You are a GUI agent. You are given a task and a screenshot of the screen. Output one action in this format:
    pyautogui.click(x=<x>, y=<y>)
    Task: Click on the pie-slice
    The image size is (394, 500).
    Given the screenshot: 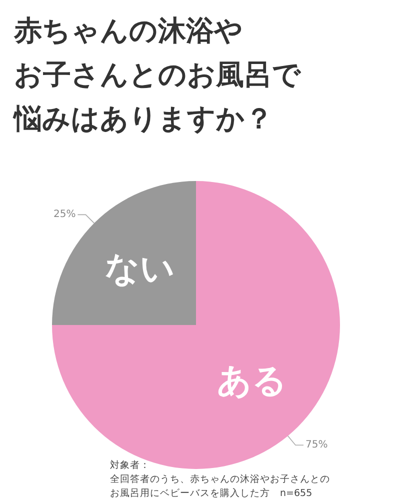 What is the action you would take?
    pyautogui.click(x=124, y=253)
    